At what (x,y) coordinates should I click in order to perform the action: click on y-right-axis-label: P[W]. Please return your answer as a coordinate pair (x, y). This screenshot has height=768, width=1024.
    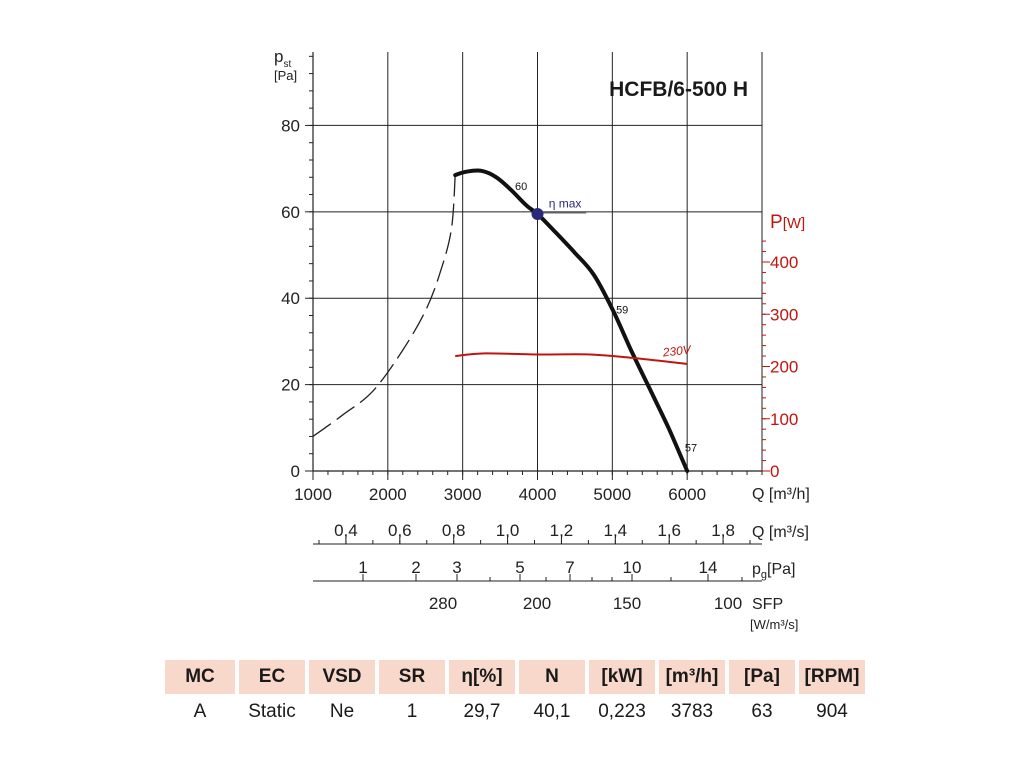
    Looking at the image, I should click on (787, 222).